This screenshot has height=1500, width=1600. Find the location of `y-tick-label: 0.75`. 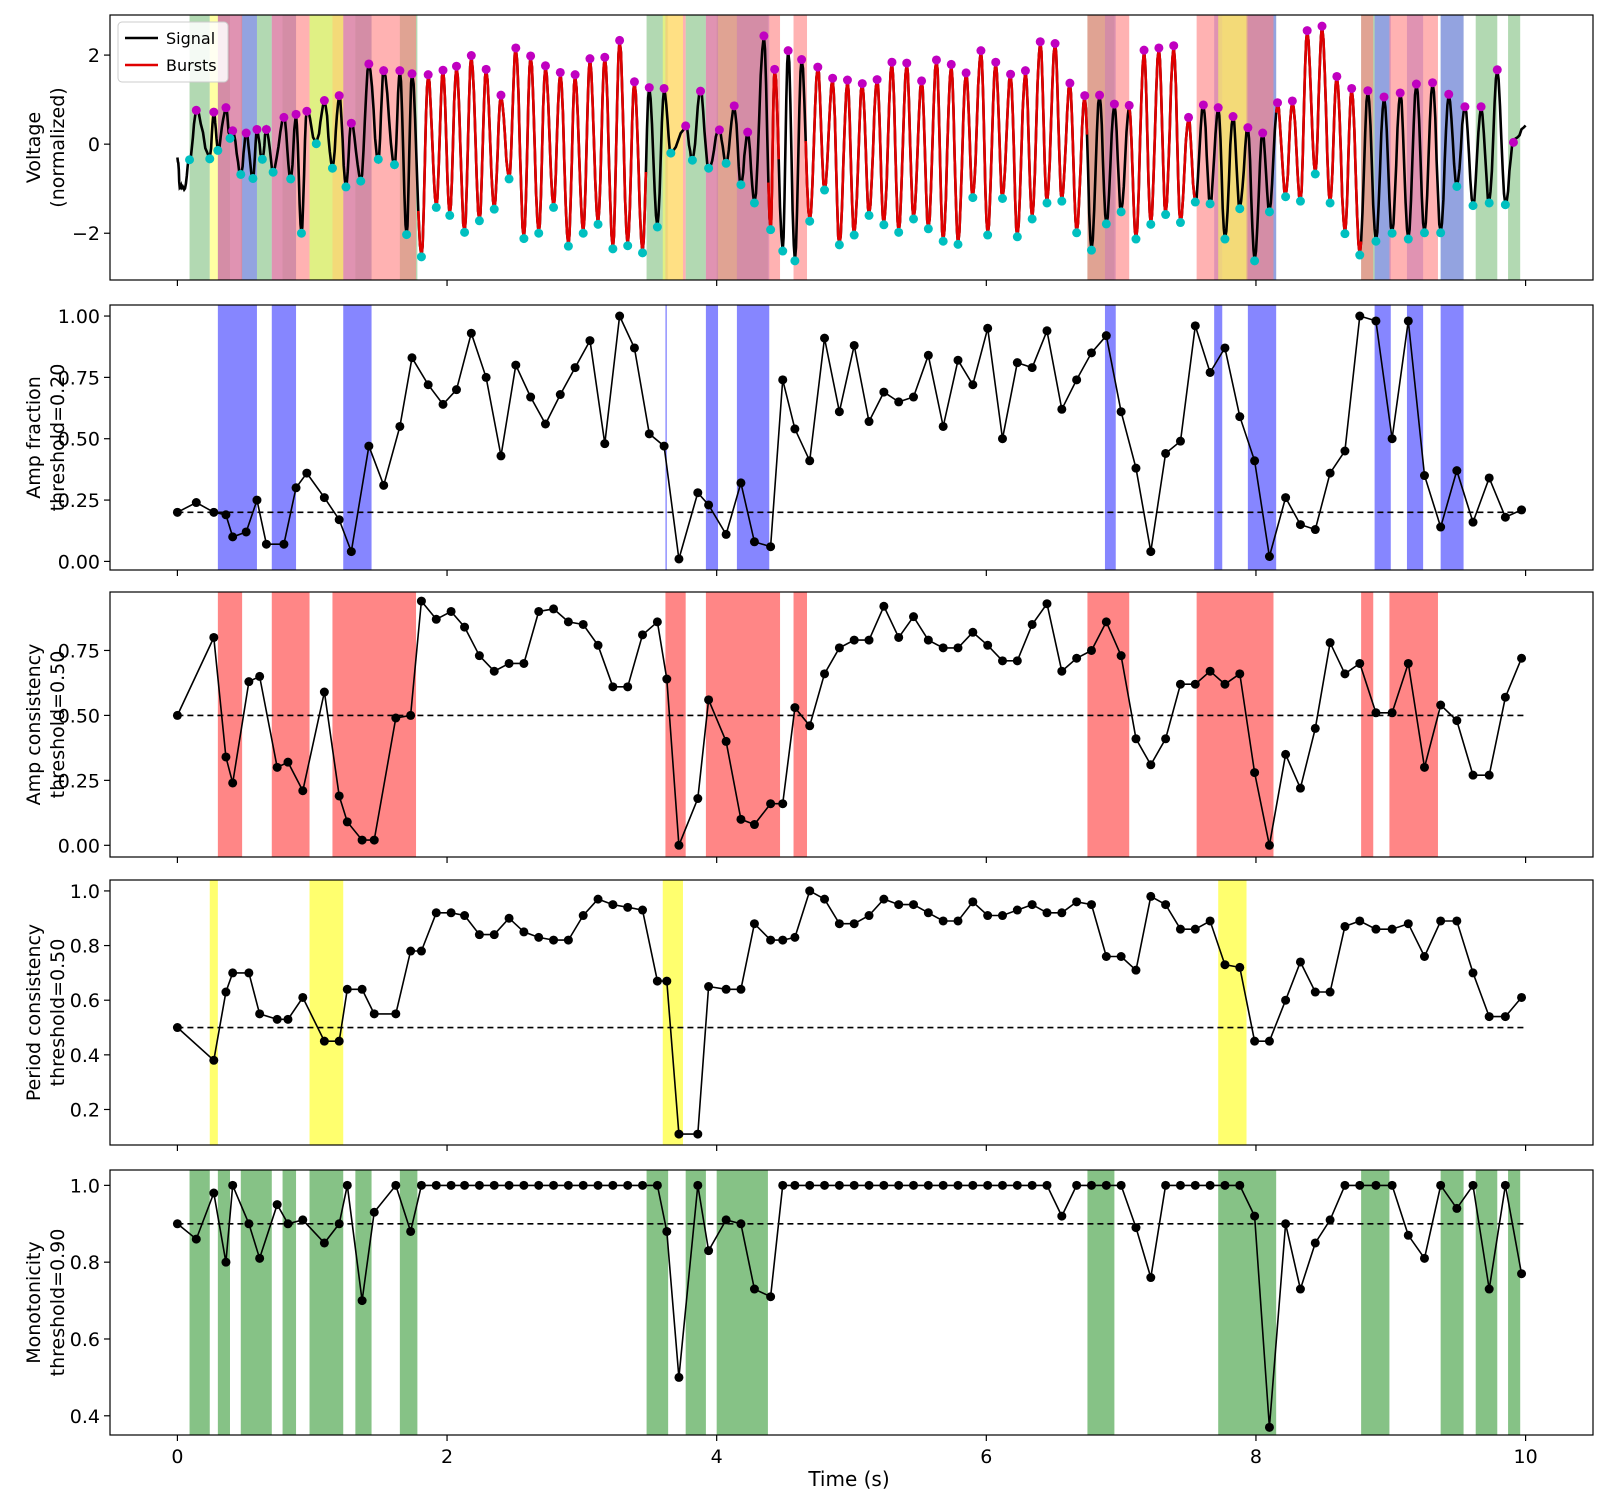

y-tick-label: 0.75 is located at coordinates (79, 378).